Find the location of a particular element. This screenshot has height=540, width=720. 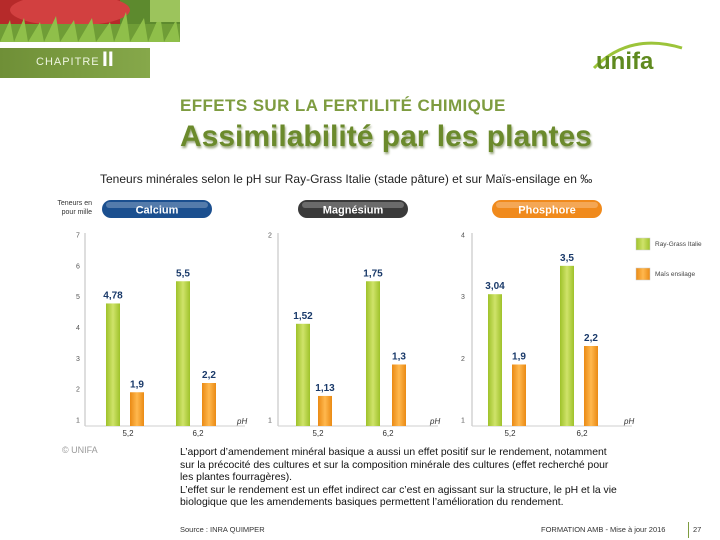

source-note: Source : INRA QUIMPER is located at coordinates (222, 529).